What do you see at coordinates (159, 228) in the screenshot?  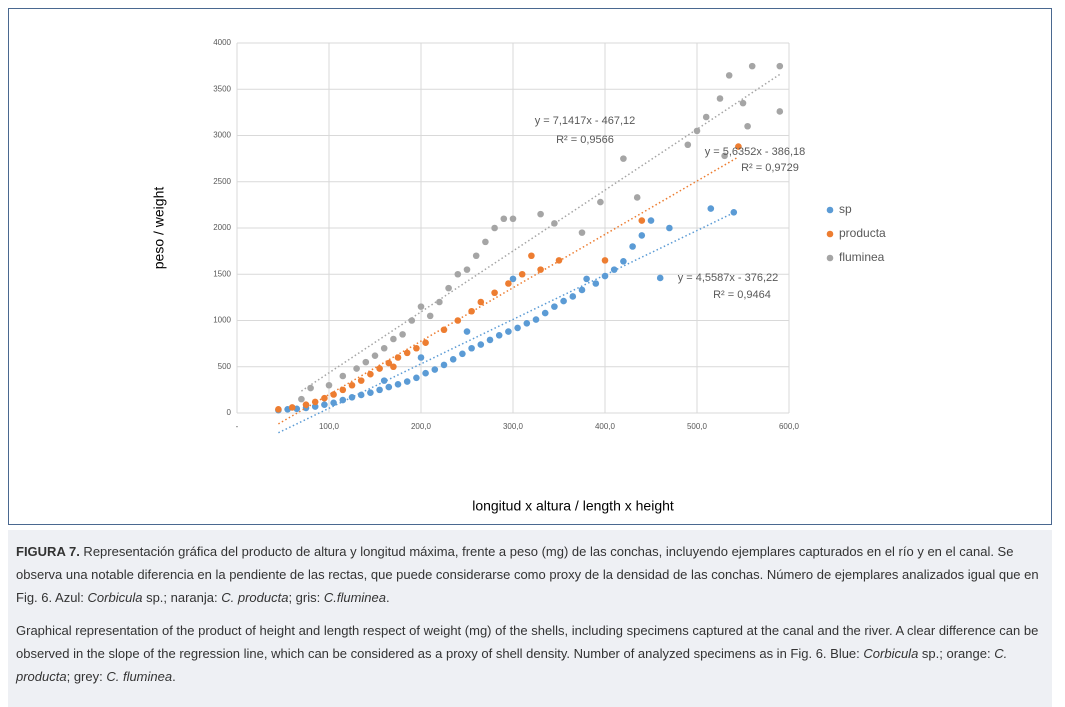 I see `y-axis-label: peso / weight` at bounding box center [159, 228].